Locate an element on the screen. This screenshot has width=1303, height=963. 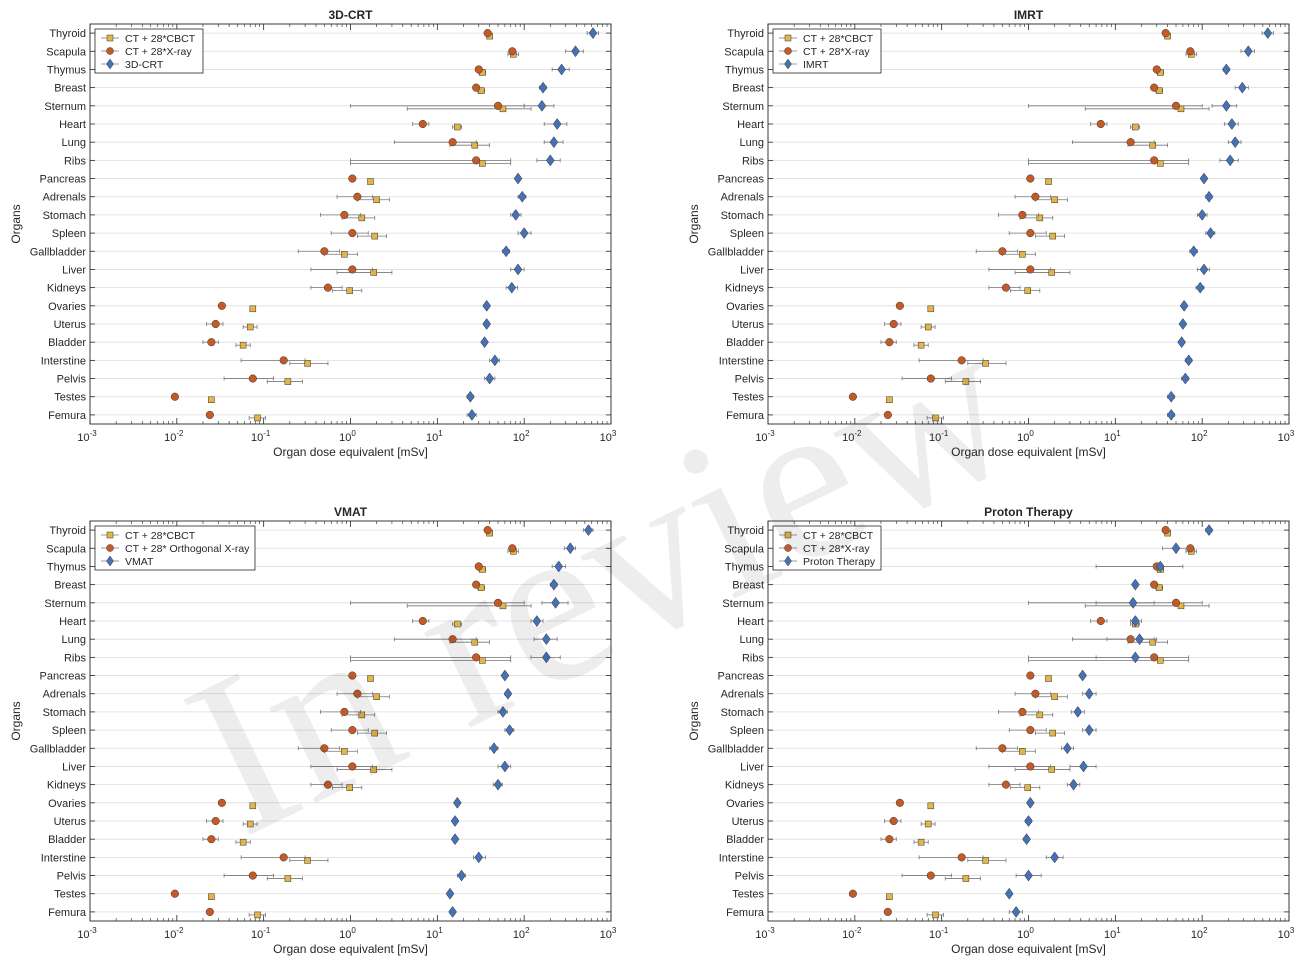
legend-marker-diamond is located at coordinates (788, 64).